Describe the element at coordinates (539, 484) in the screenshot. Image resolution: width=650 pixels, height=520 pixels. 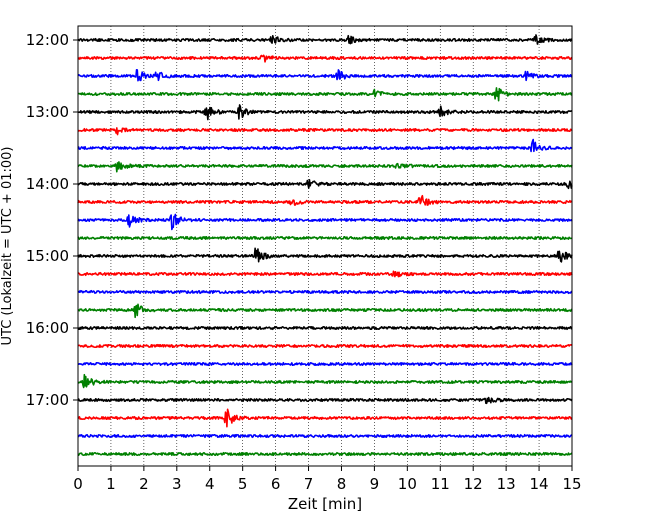
I see `x-tick-label: 14` at that location.